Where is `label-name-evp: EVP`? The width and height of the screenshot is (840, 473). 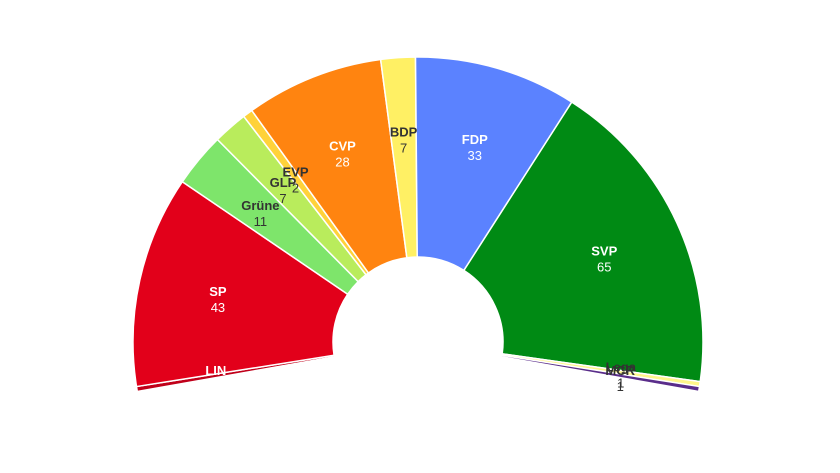 label-name-evp: EVP is located at coordinates (296, 172).